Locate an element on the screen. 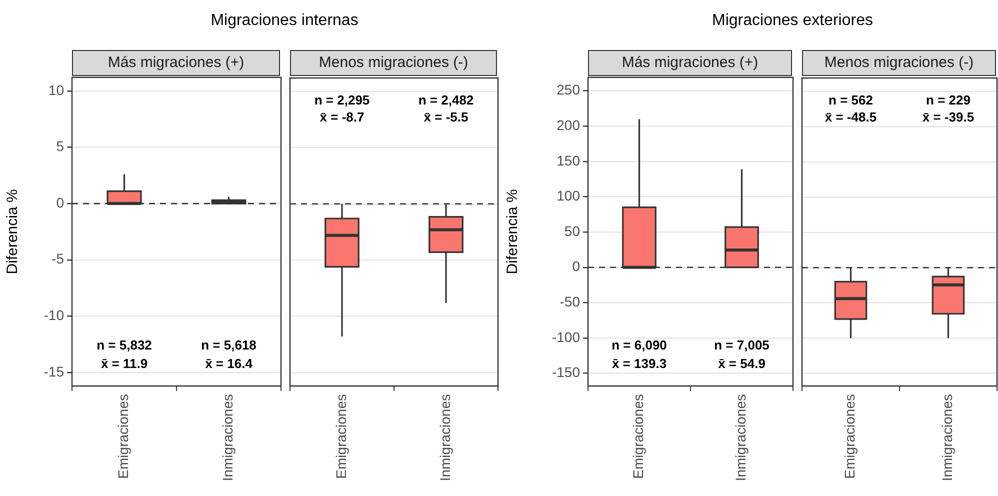 This screenshot has height=496, width=998. y-tick-label: 250 is located at coordinates (568, 90).